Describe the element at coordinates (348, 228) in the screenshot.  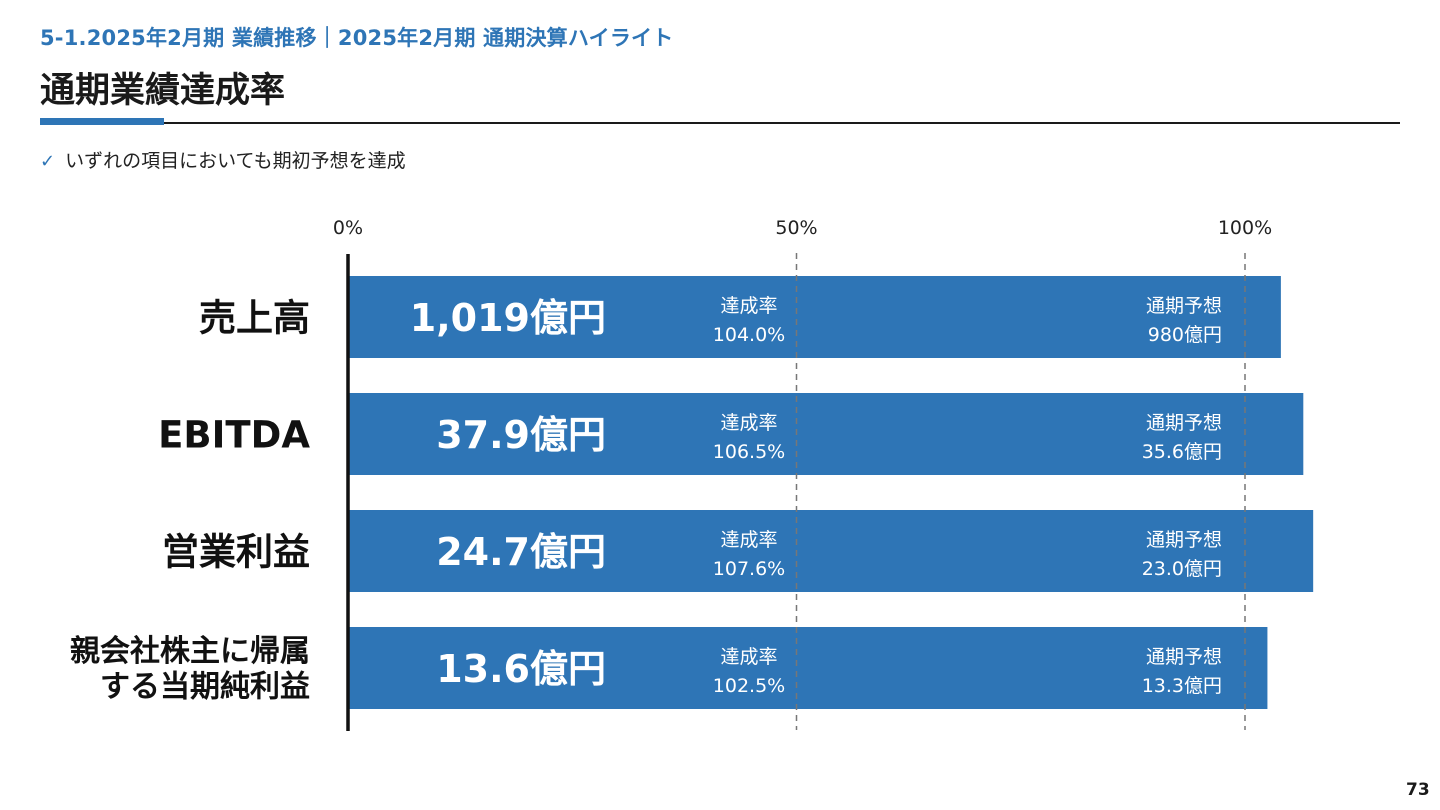
I see `x-tick-label: 0%` at that location.